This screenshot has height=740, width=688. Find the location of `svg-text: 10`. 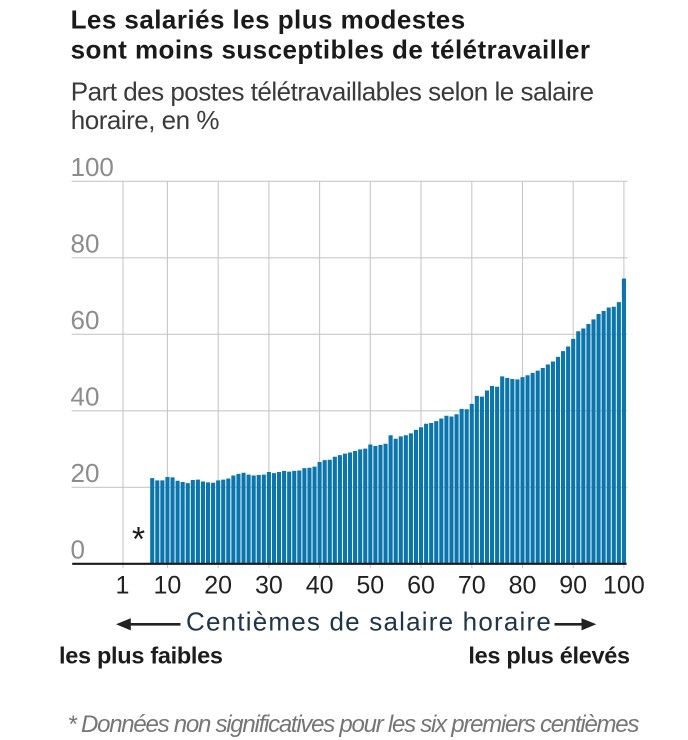

svg-text: 10 is located at coordinates (167, 586).